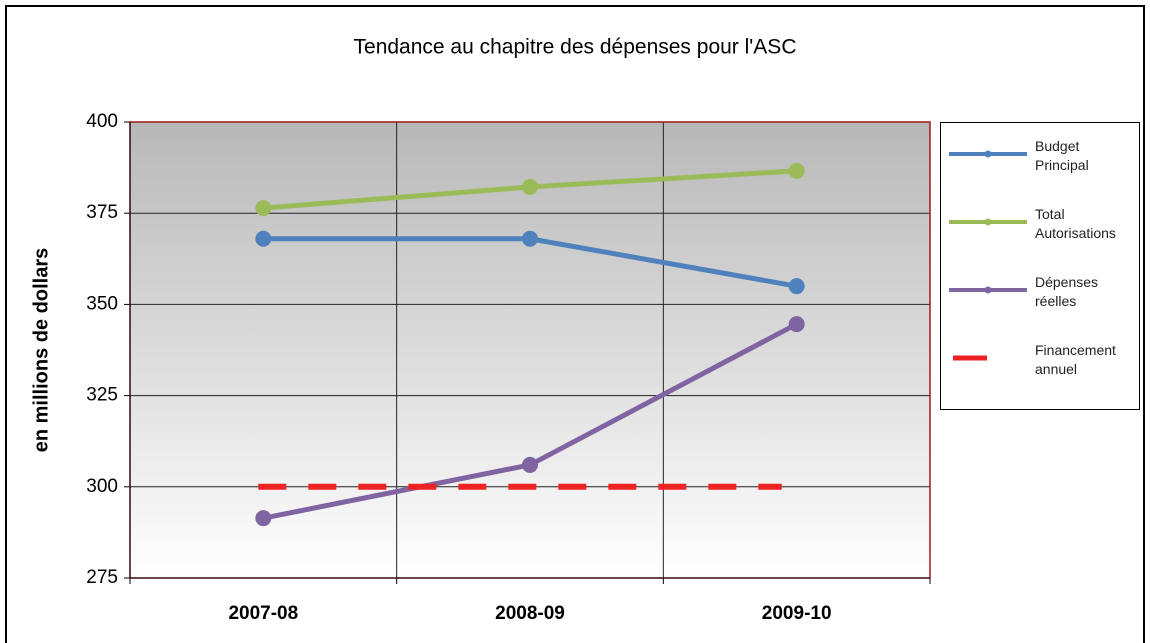  Describe the element at coordinates (102, 303) in the screenshot. I see `y-tick-label: 350` at that location.